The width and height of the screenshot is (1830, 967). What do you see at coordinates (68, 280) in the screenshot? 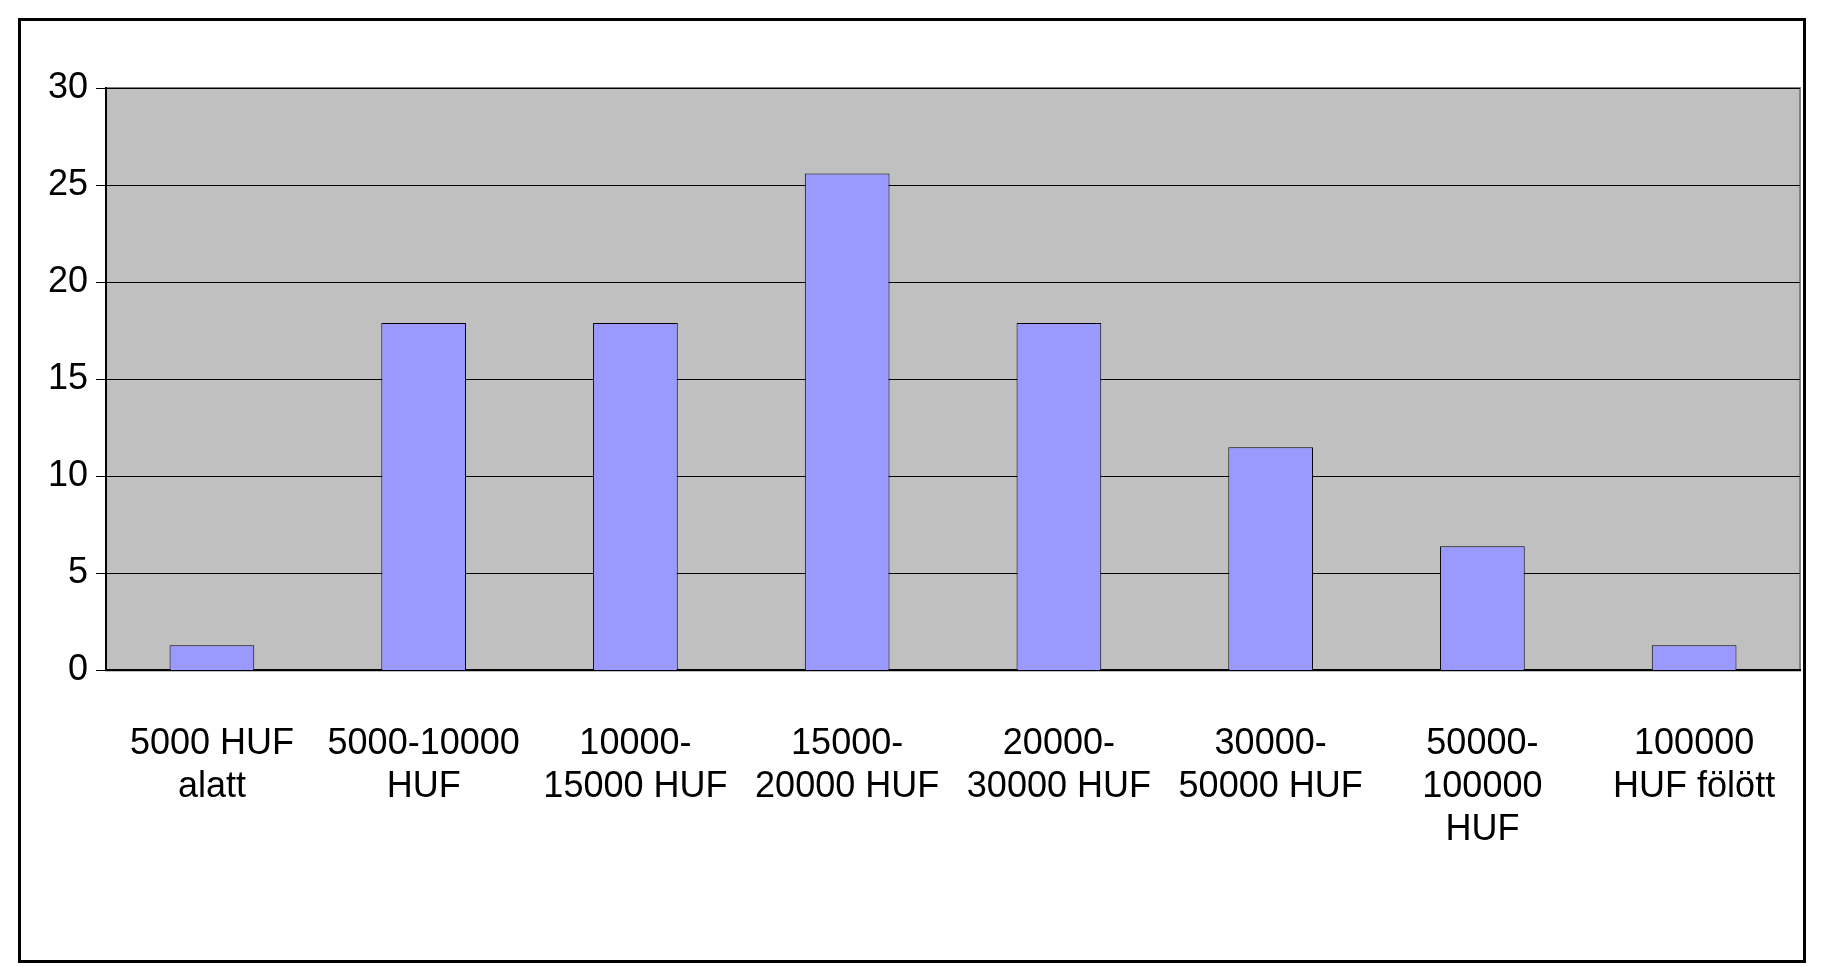
I see `y-tick-label: 20` at bounding box center [68, 280].